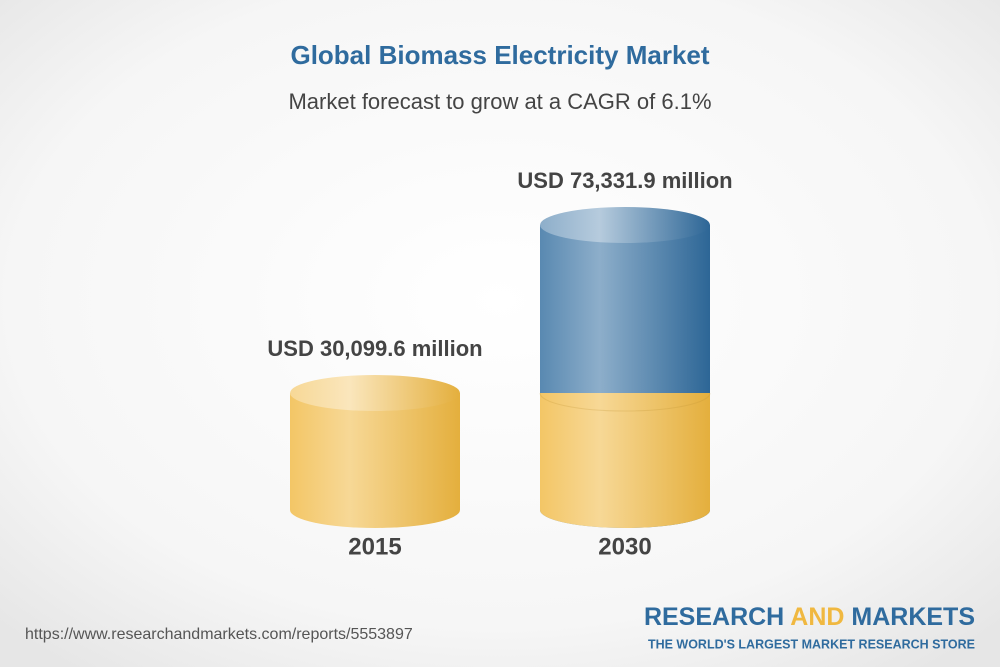 The width and height of the screenshot is (1000, 667). Describe the element at coordinates (499, 55) in the screenshot. I see `chart-title: Global Biomass Electricity Market` at that location.